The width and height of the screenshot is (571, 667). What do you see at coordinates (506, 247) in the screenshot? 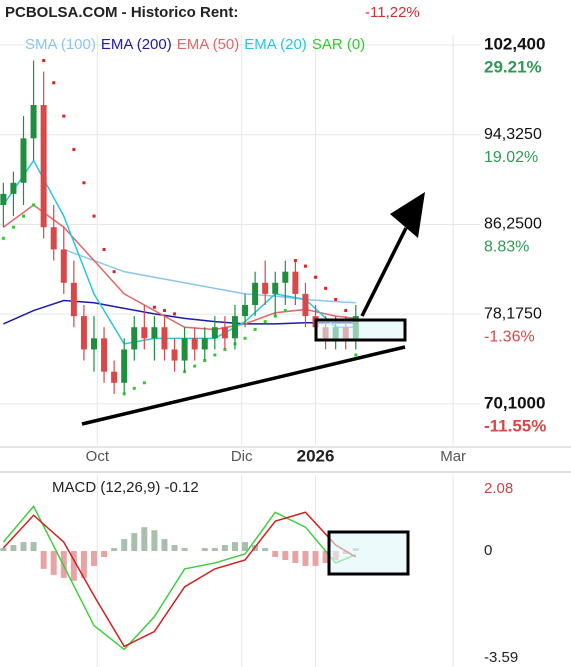
I see `y2-tick-label: 8.83%` at bounding box center [506, 247].